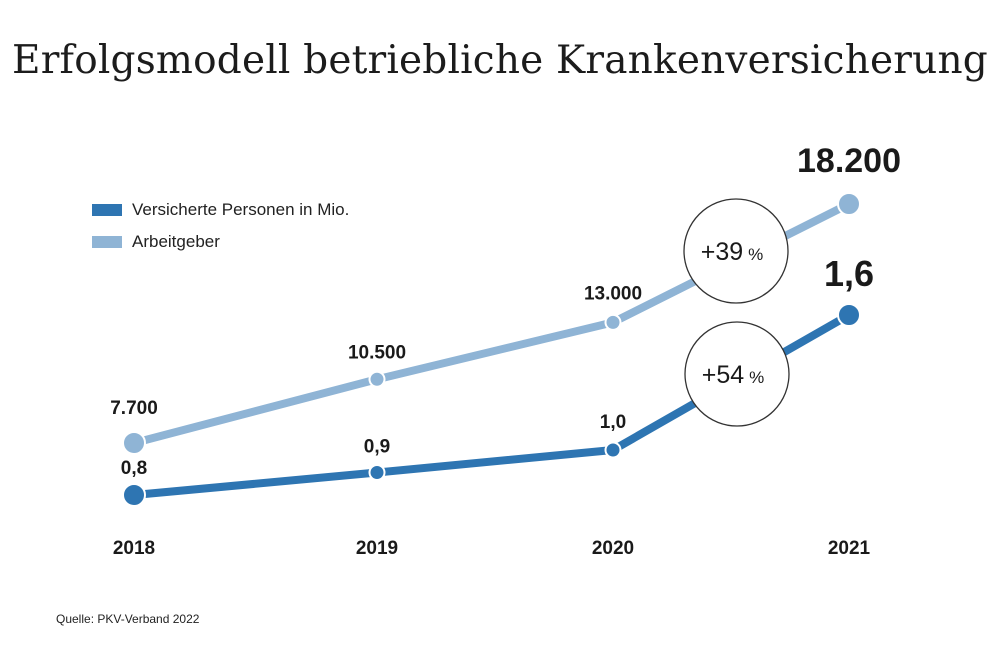  What do you see at coordinates (849, 161) in the screenshot?
I see `data-label-arbeitgeber-2021: 18.200` at bounding box center [849, 161].